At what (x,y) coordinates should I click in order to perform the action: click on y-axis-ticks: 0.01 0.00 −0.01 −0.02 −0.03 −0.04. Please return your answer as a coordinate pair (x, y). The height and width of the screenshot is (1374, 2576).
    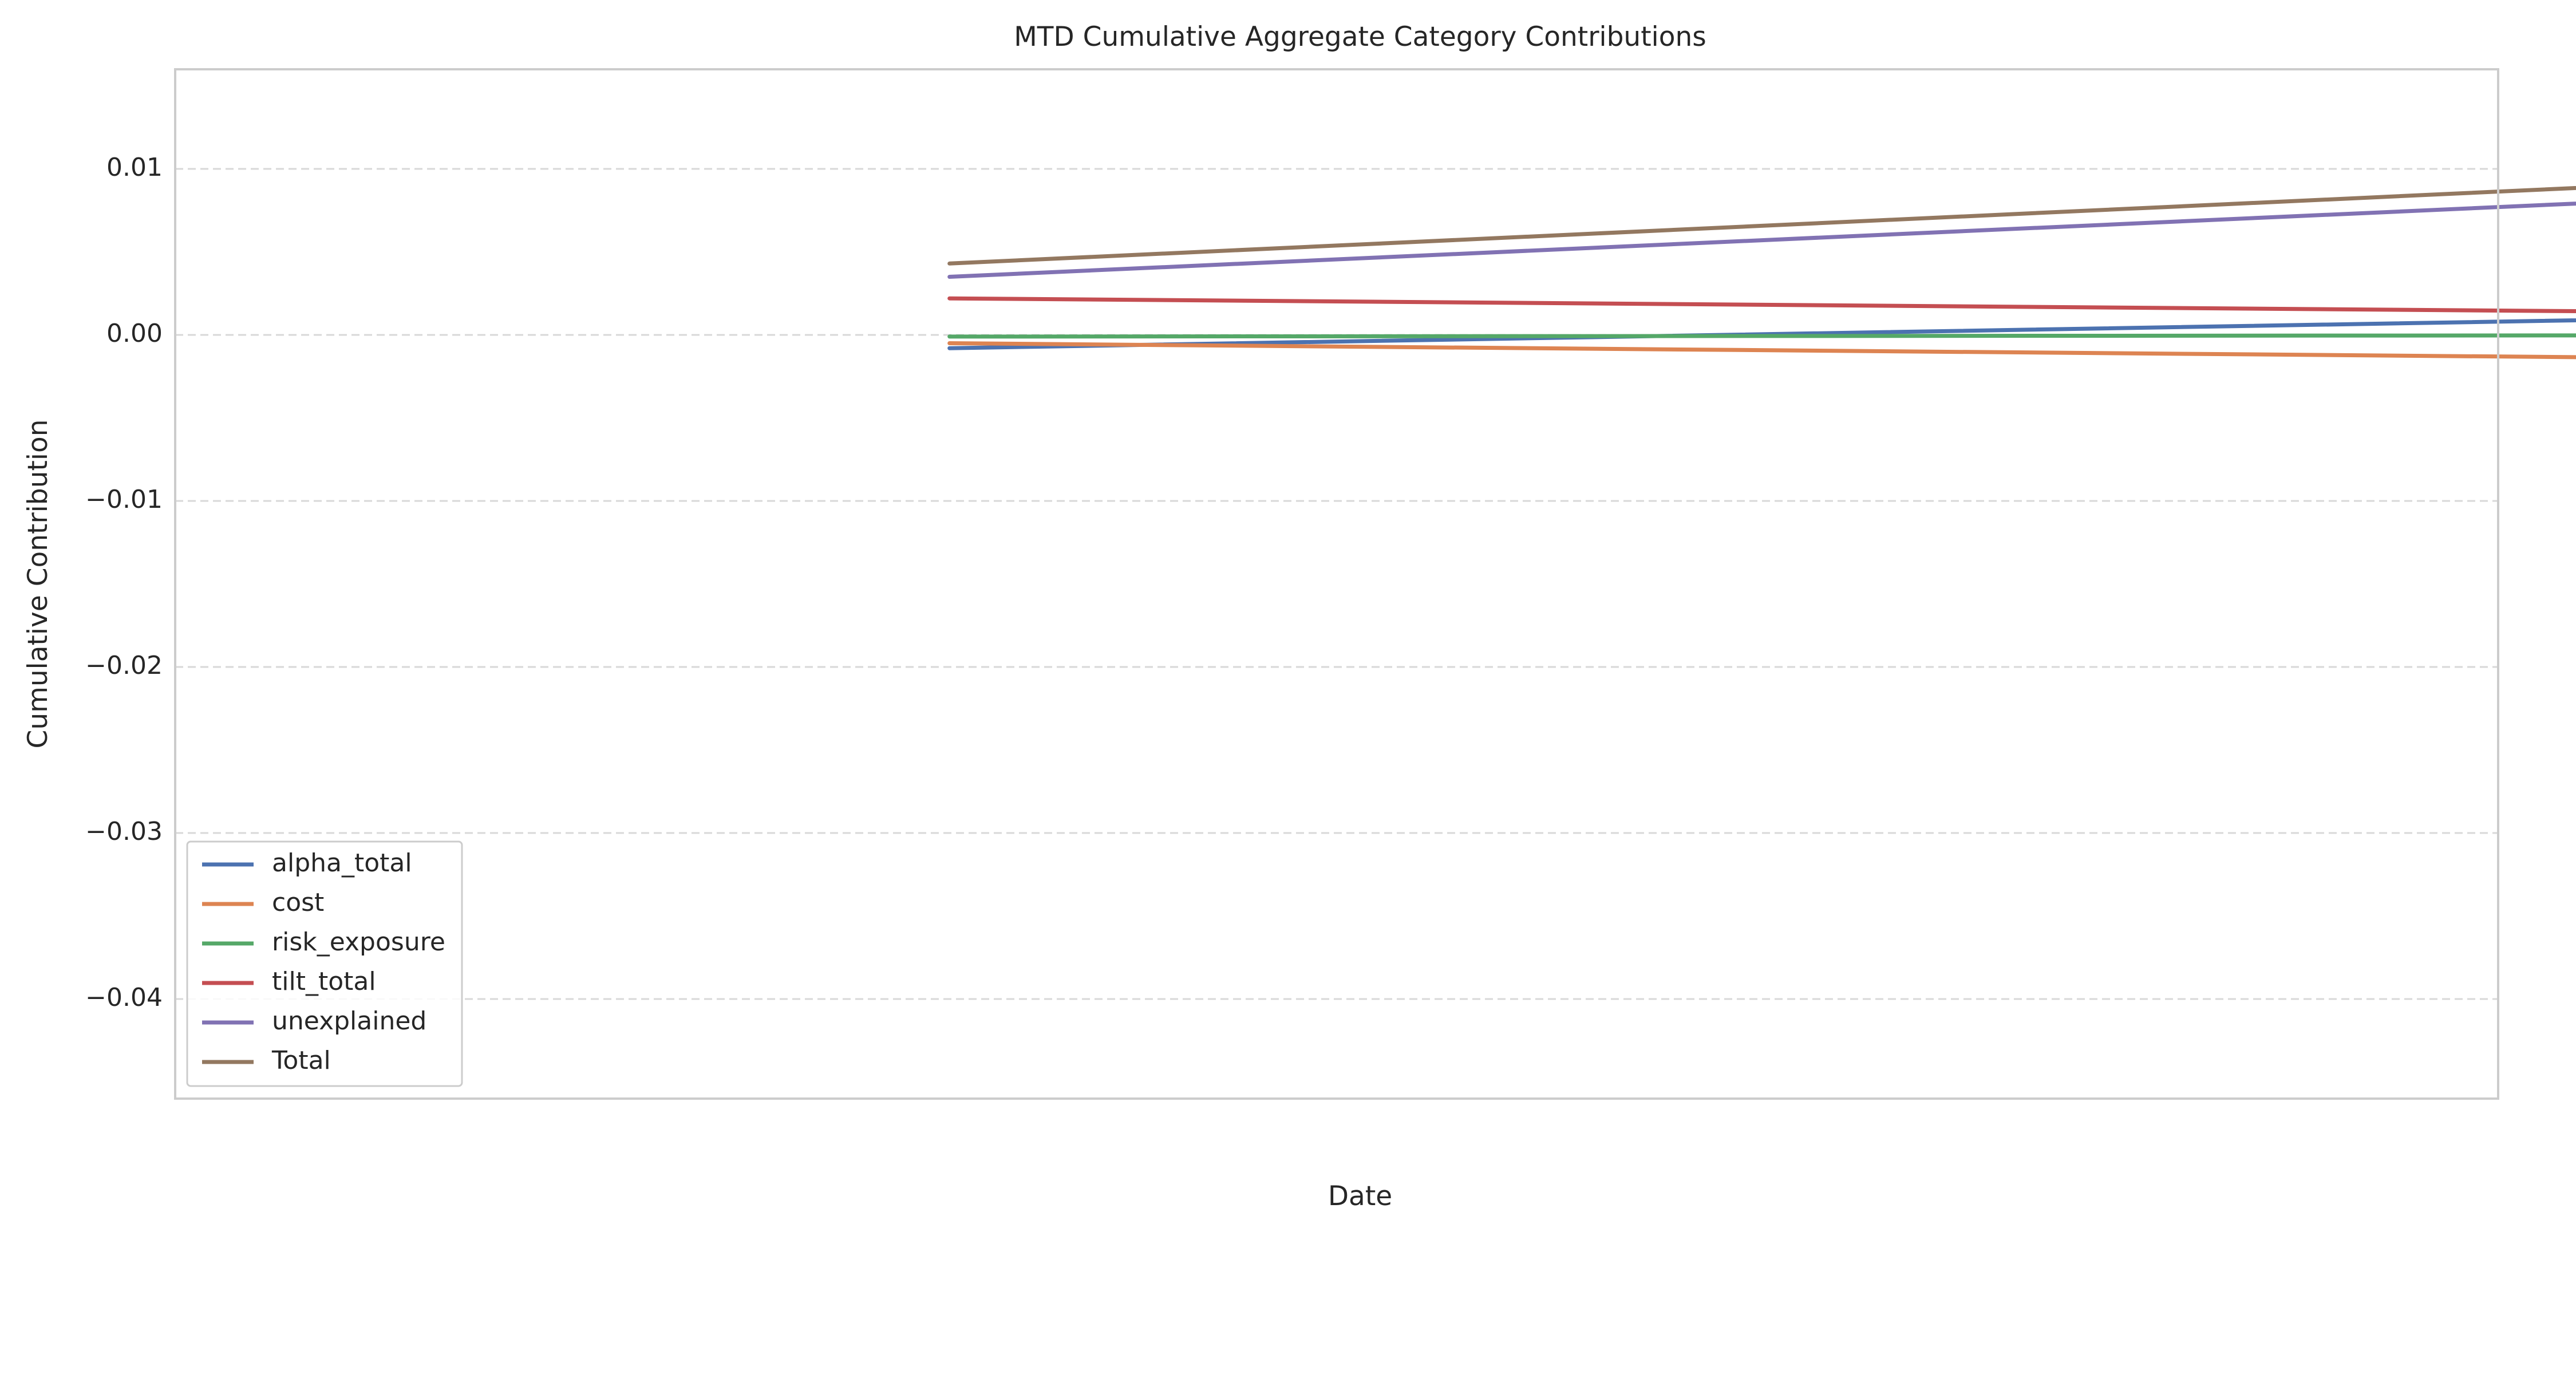
    Looking at the image, I should click on (124, 582).